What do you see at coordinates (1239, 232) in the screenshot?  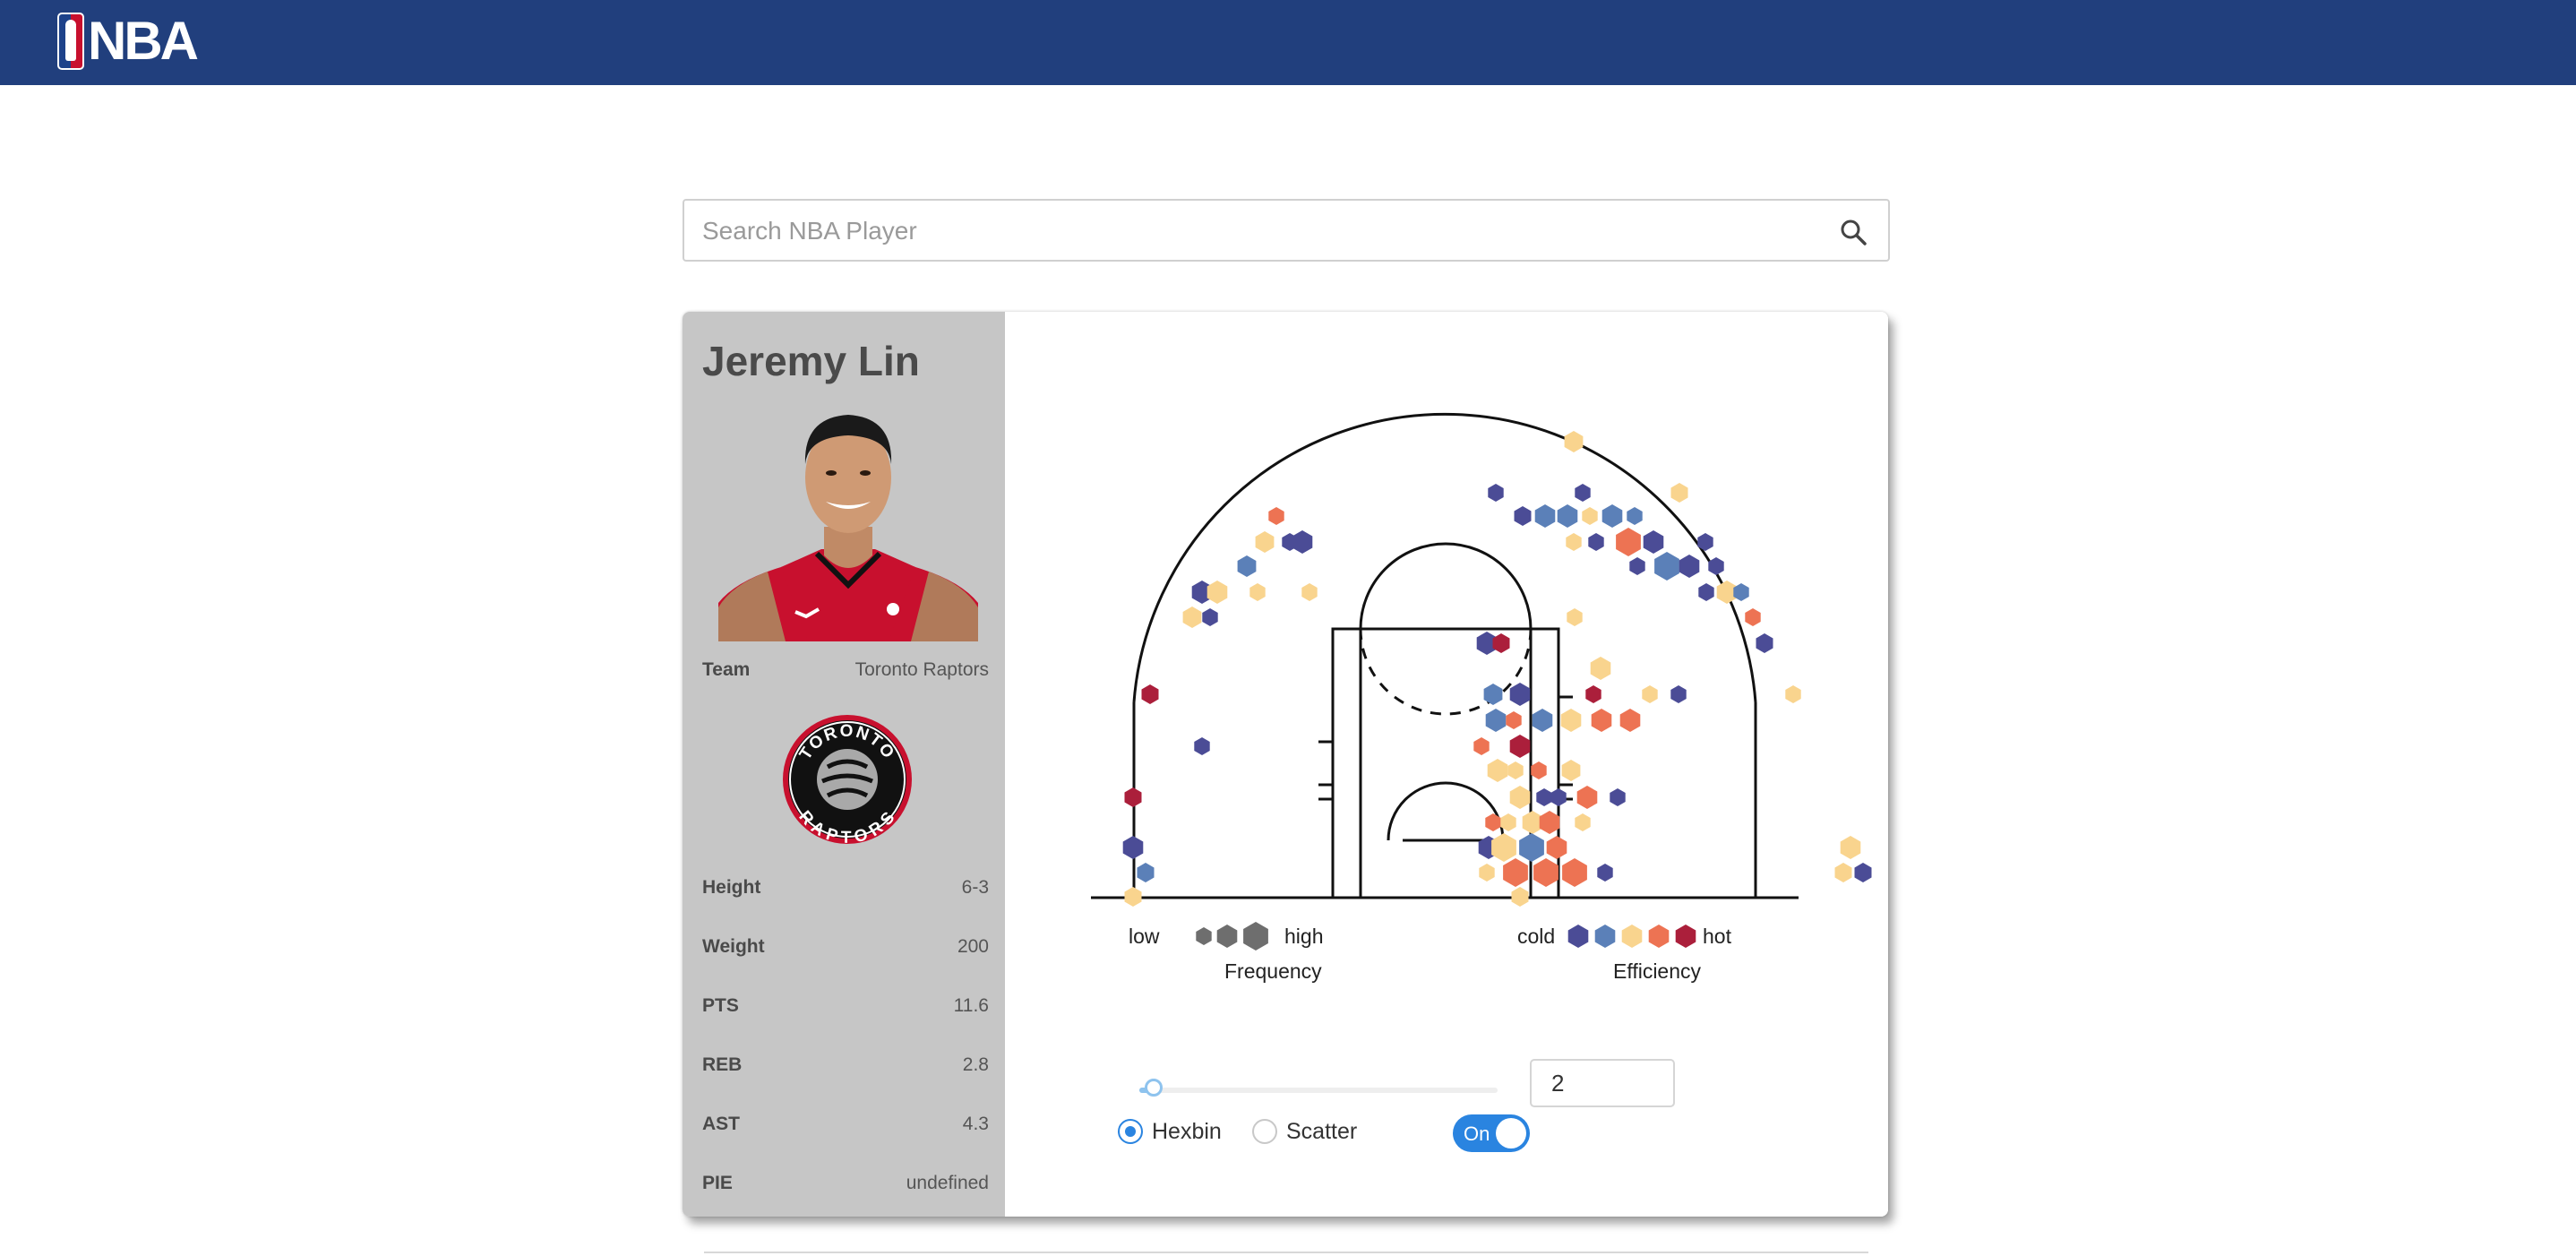 I see `search-input` at bounding box center [1239, 232].